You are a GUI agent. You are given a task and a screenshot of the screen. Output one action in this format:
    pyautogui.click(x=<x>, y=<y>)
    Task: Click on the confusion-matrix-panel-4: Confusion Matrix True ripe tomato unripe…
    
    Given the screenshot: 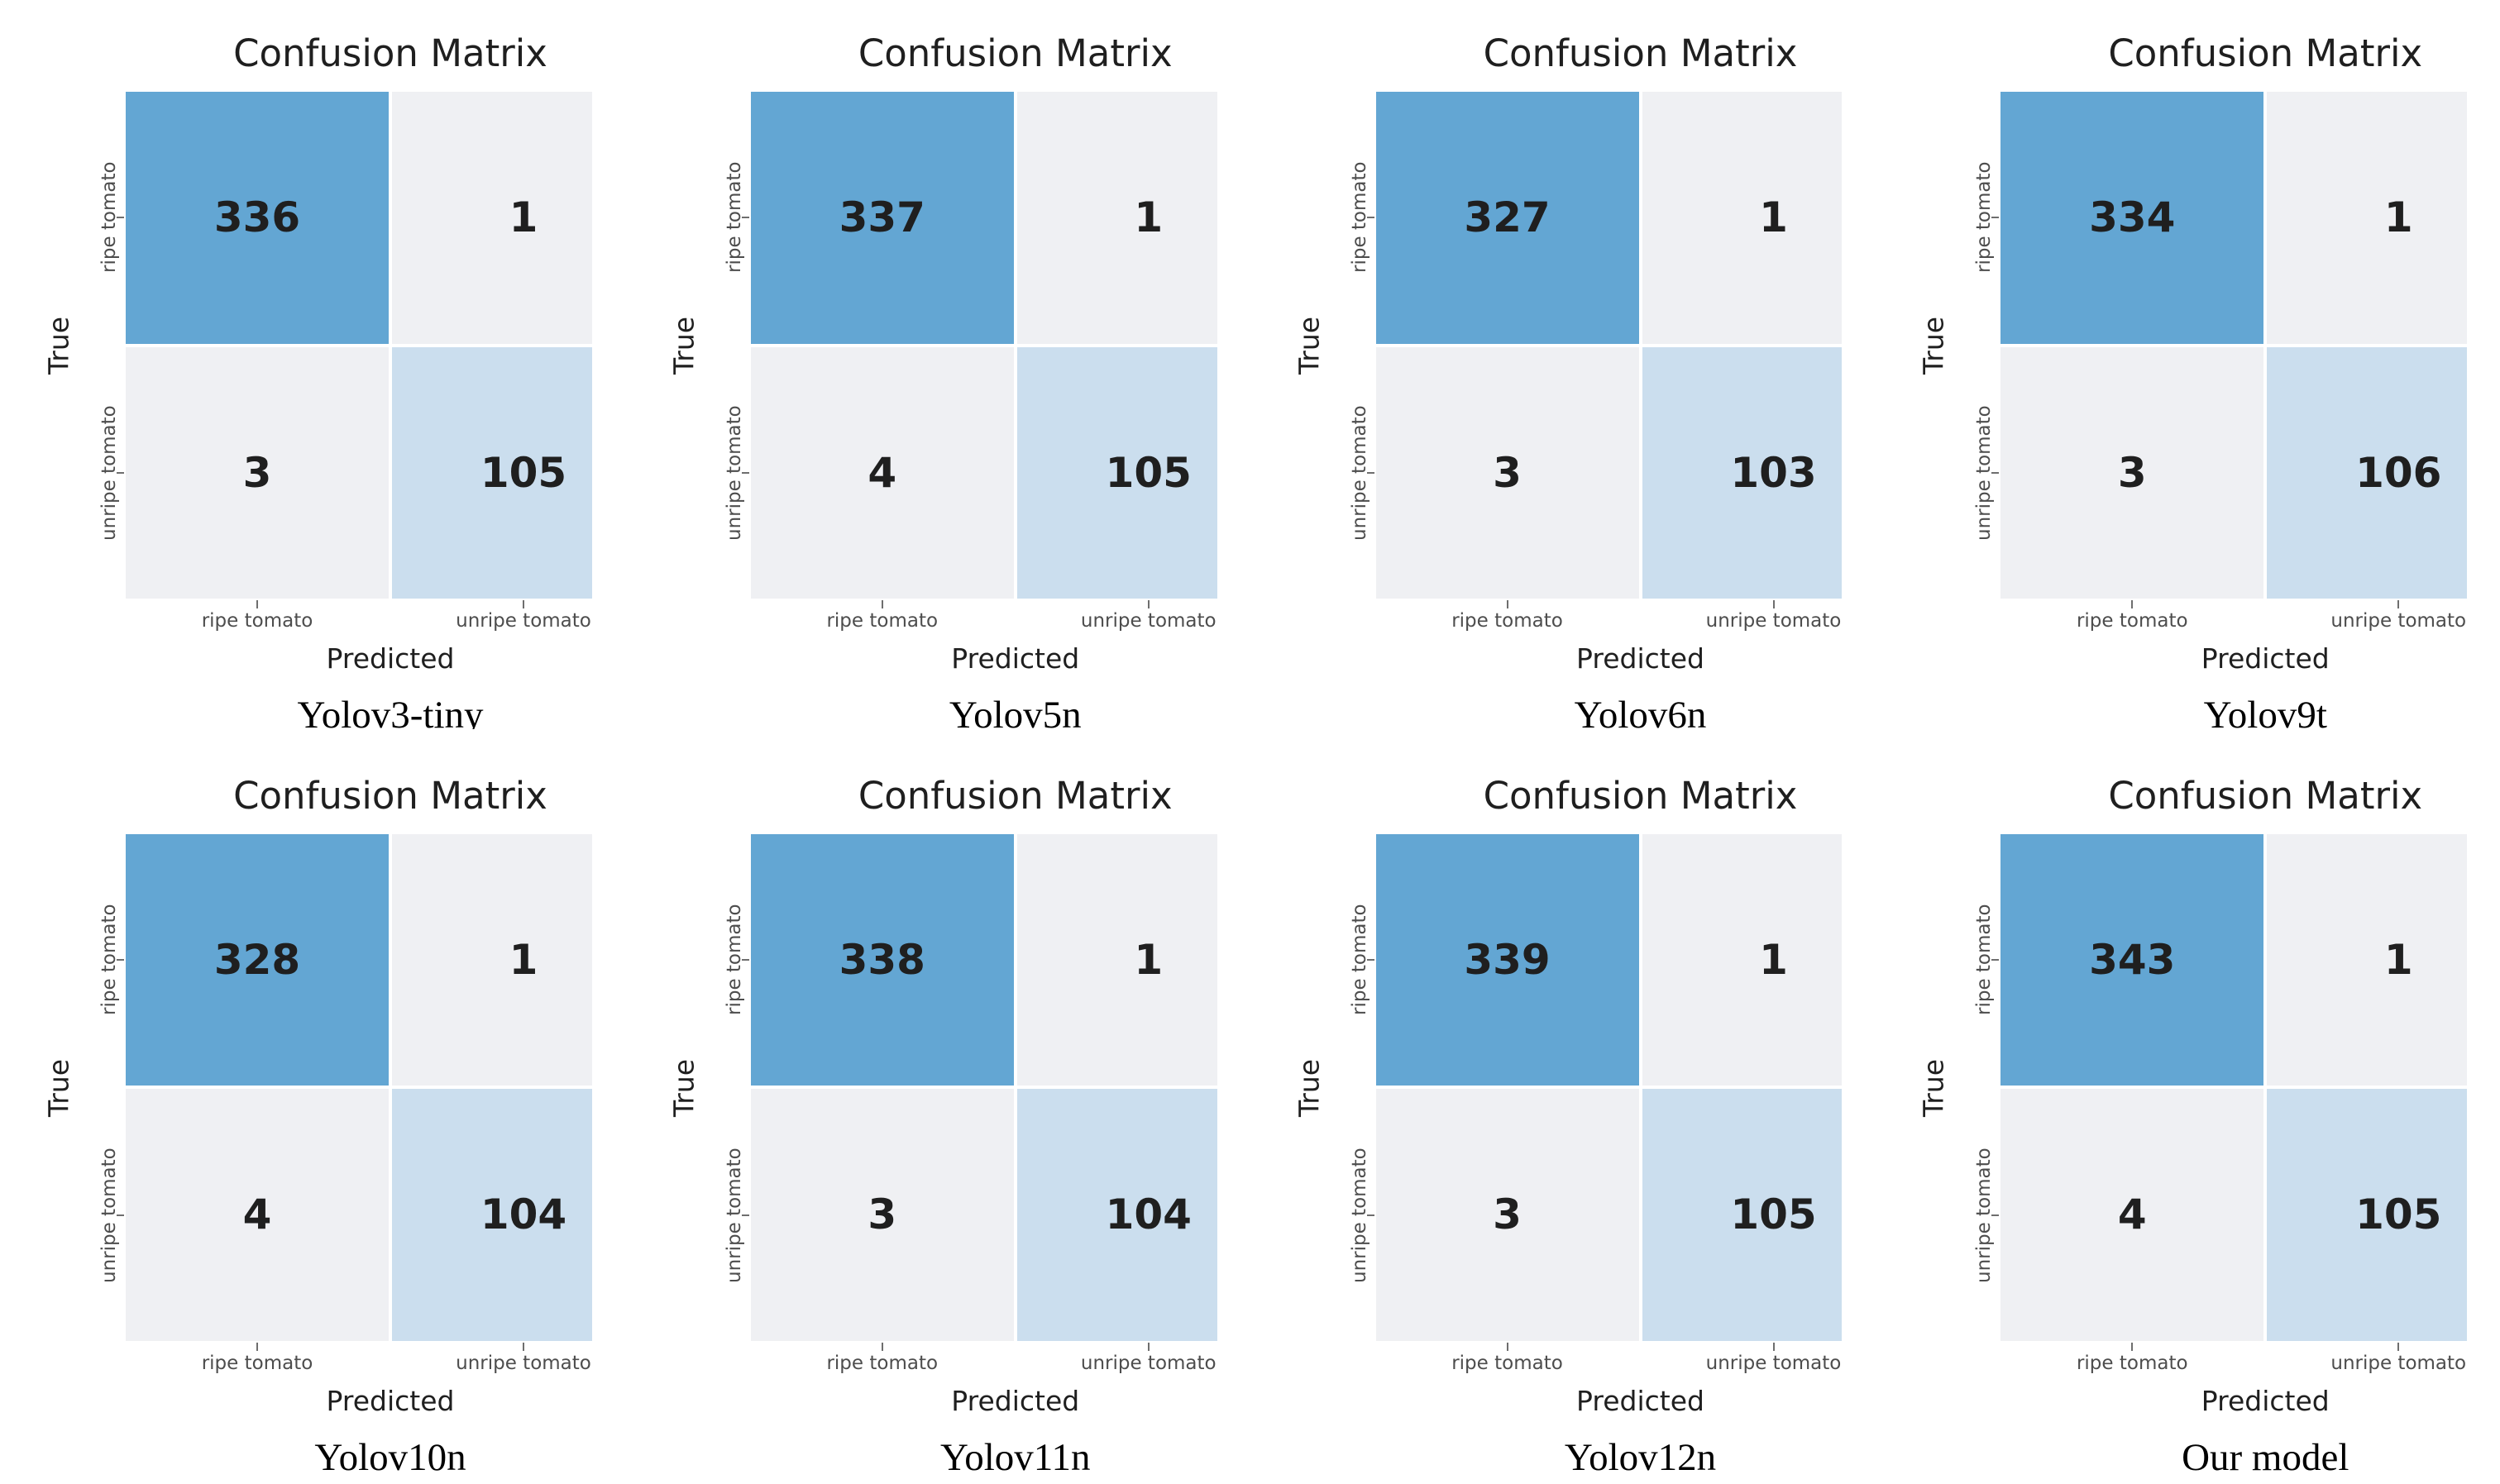 What is the action you would take?
    pyautogui.click(x=2187, y=371)
    